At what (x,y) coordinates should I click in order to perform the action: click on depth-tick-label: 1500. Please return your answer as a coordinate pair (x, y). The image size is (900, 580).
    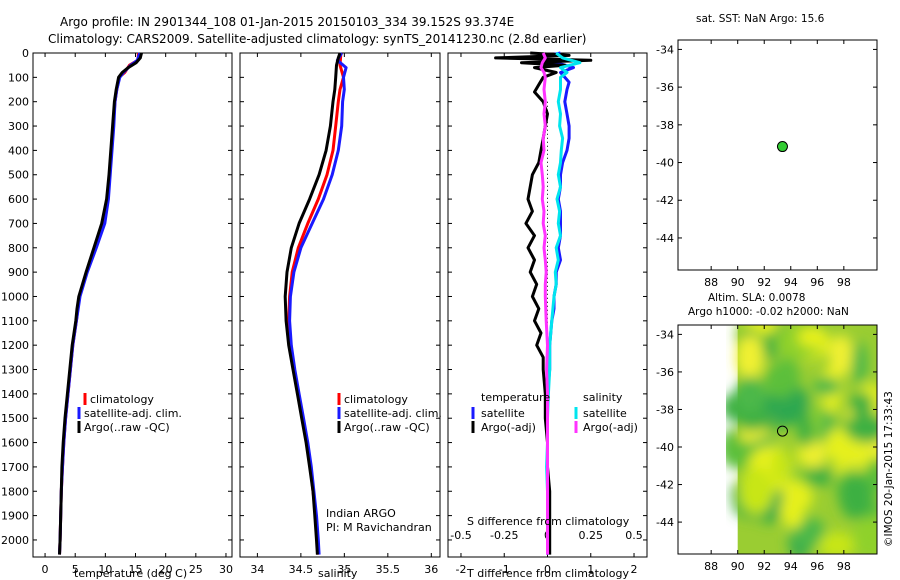
    Looking at the image, I should click on (15, 418).